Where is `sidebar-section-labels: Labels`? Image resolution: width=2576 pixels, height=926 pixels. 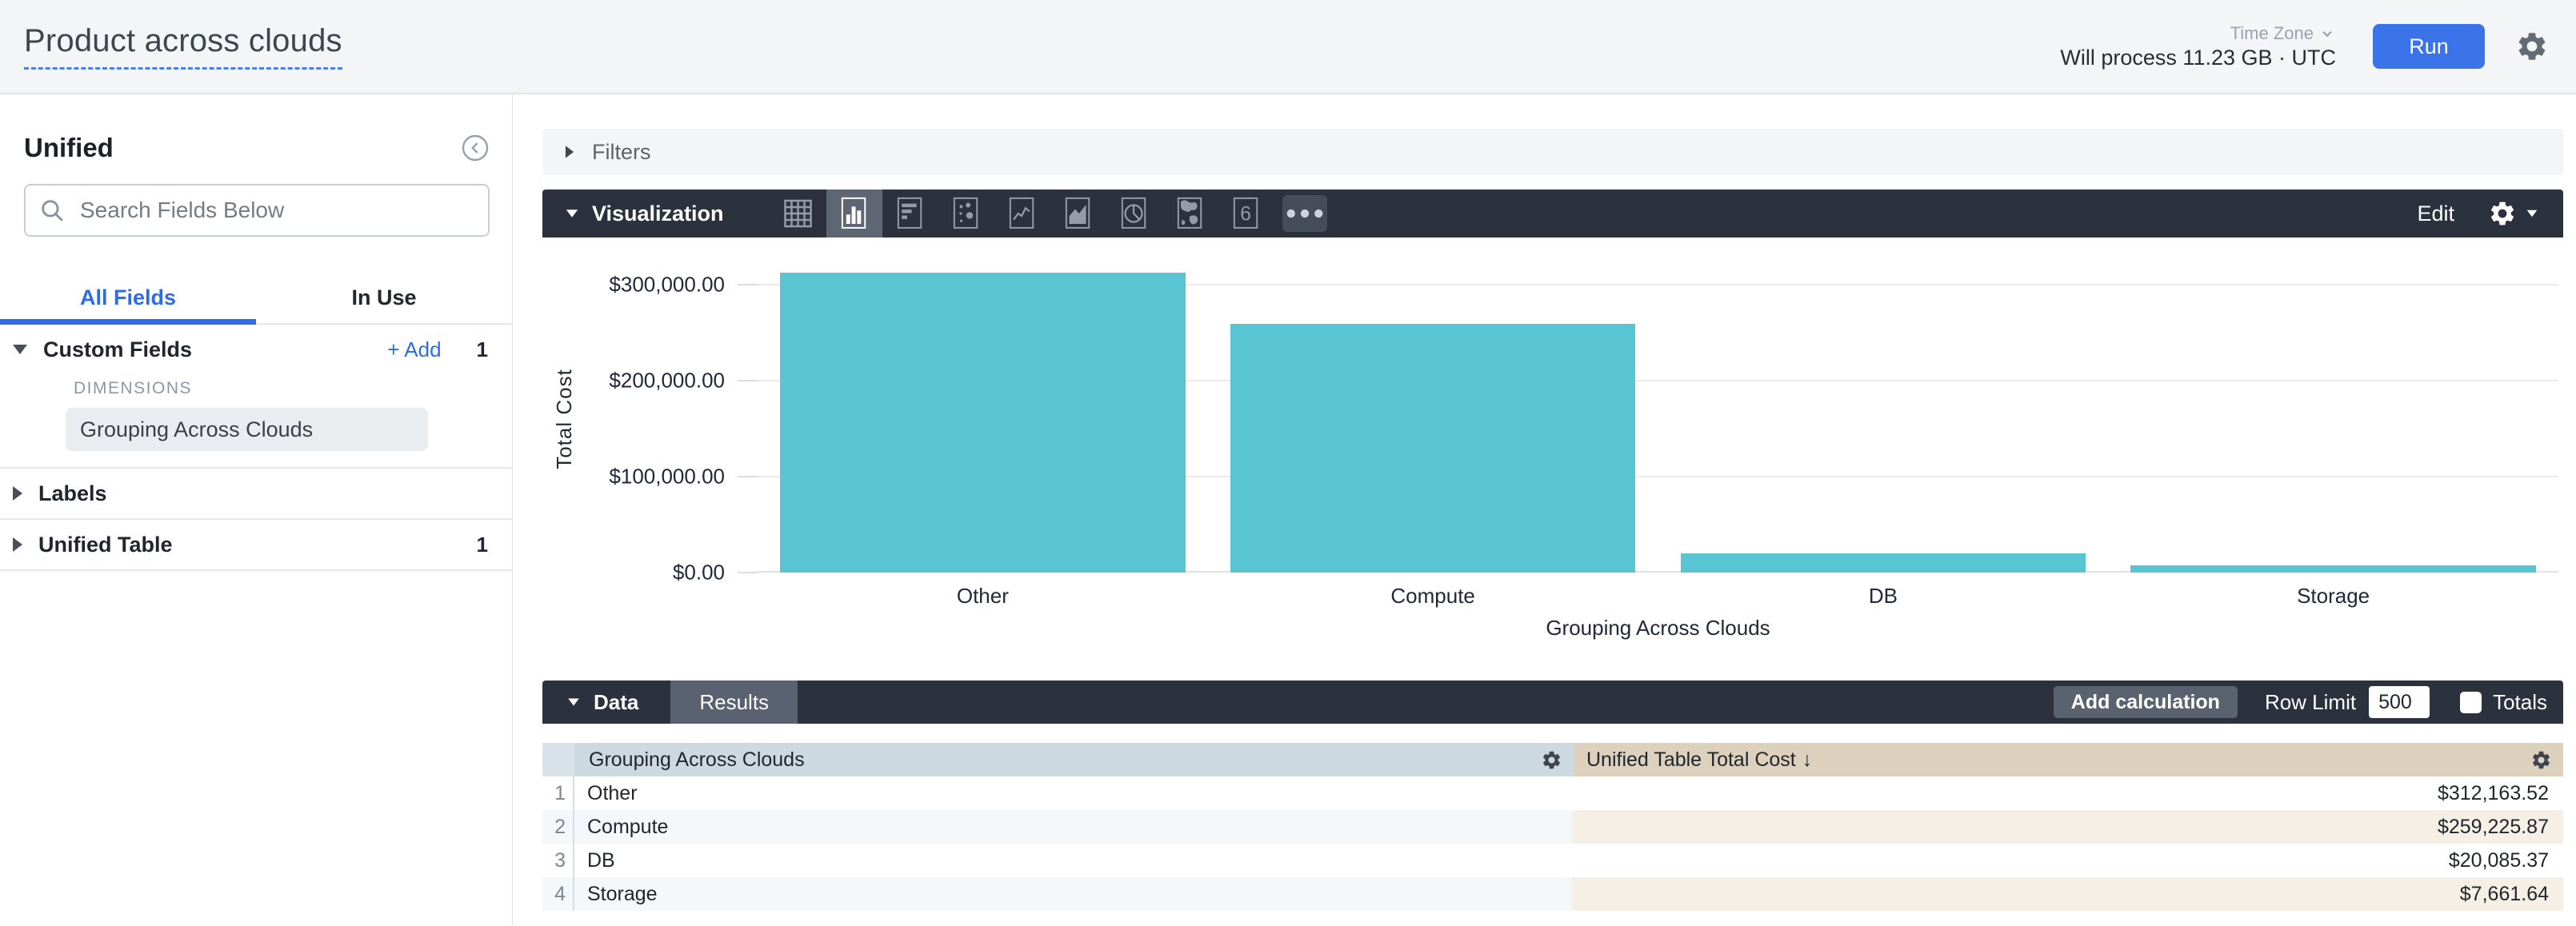 sidebar-section-labels: Labels is located at coordinates (256, 493).